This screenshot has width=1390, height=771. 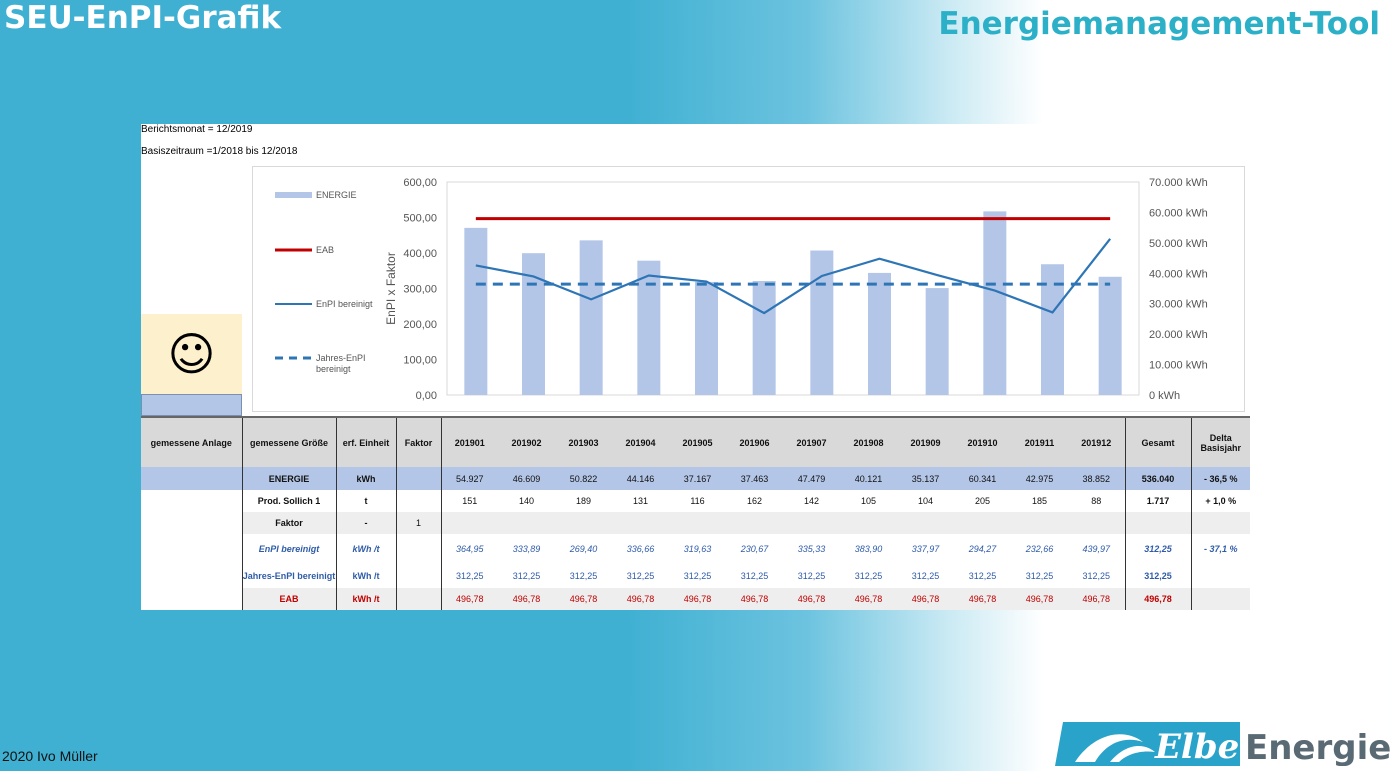 I want to click on column-header: 201905, so click(x=697, y=441).